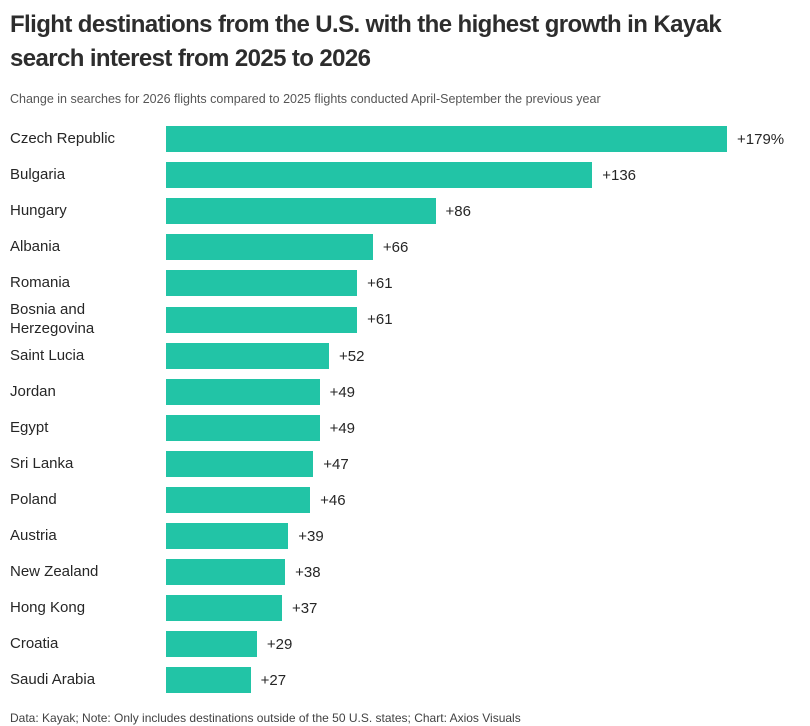  What do you see at coordinates (405, 680) in the screenshot?
I see `chart-row-saudi-arabia: Saudi Arabia +27` at bounding box center [405, 680].